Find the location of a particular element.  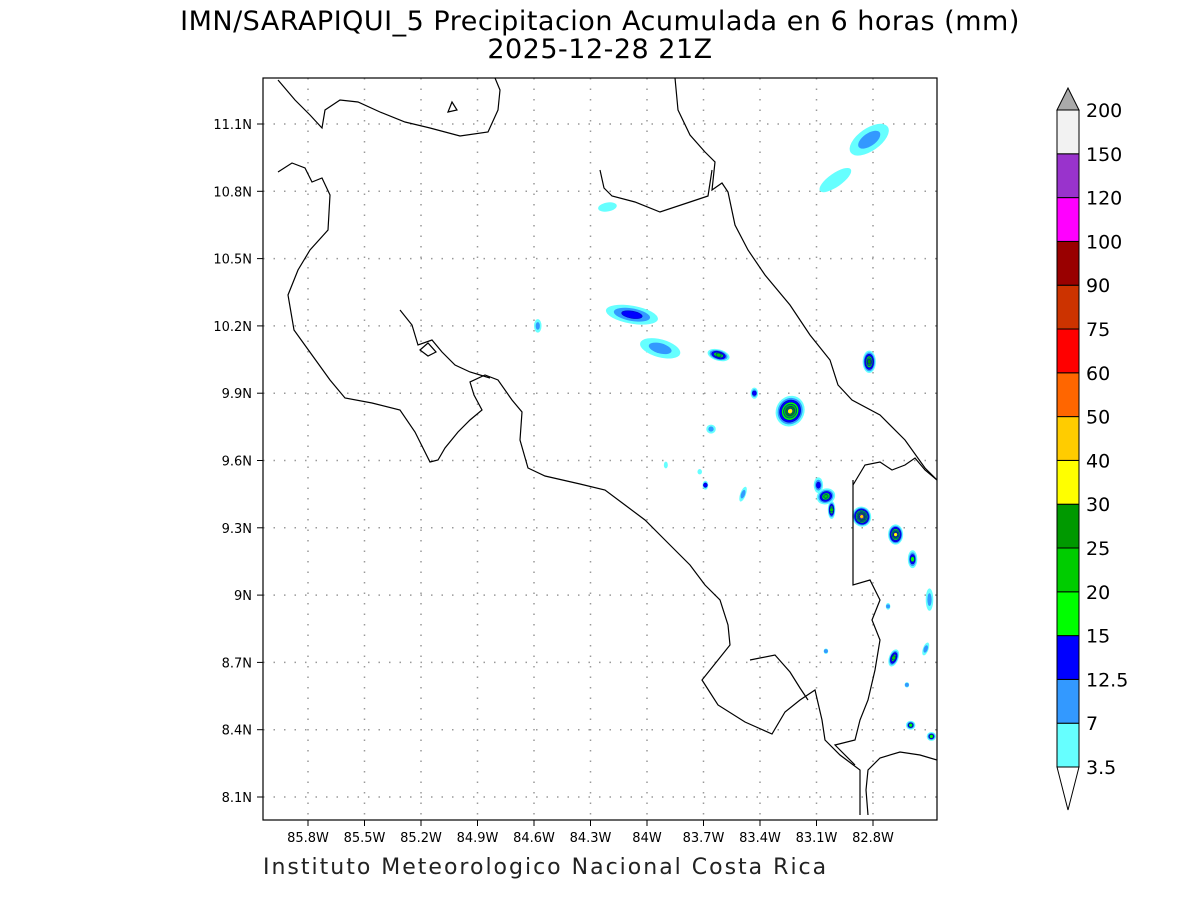

x-tick-label: 84.6W is located at coordinates (534, 838).